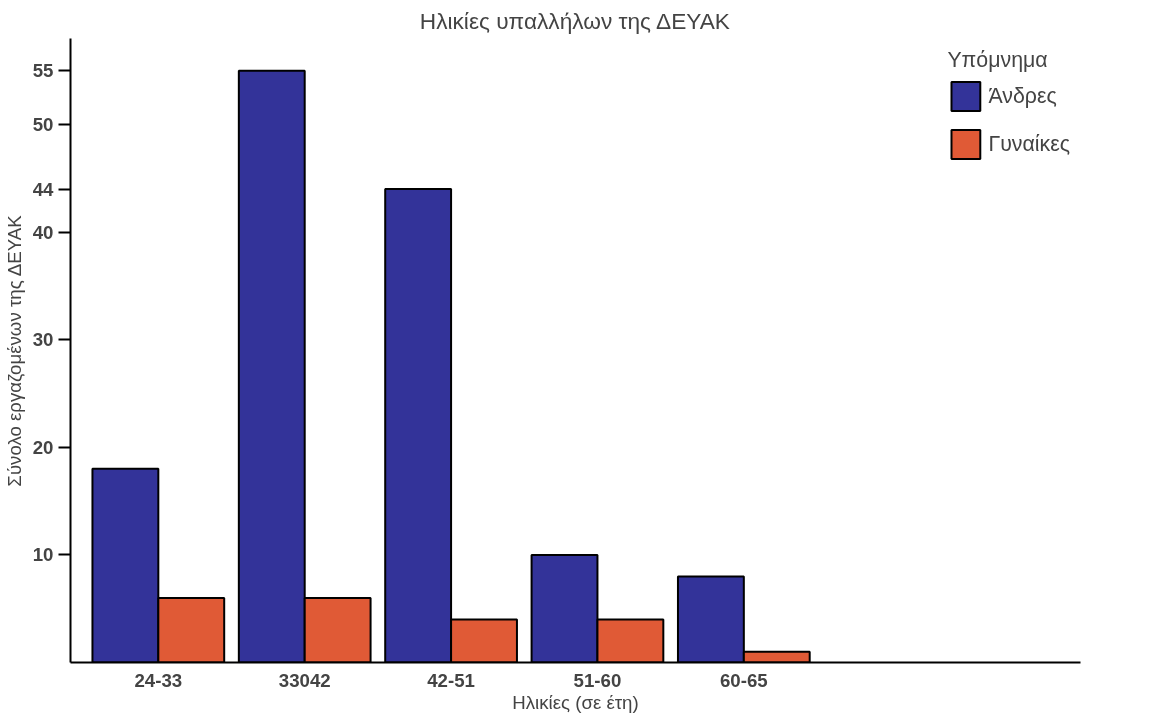 Image resolution: width=1156 pixels, height=723 pixels. Describe the element at coordinates (304, 680) in the screenshot. I see `x-tick-label: 33042` at that location.